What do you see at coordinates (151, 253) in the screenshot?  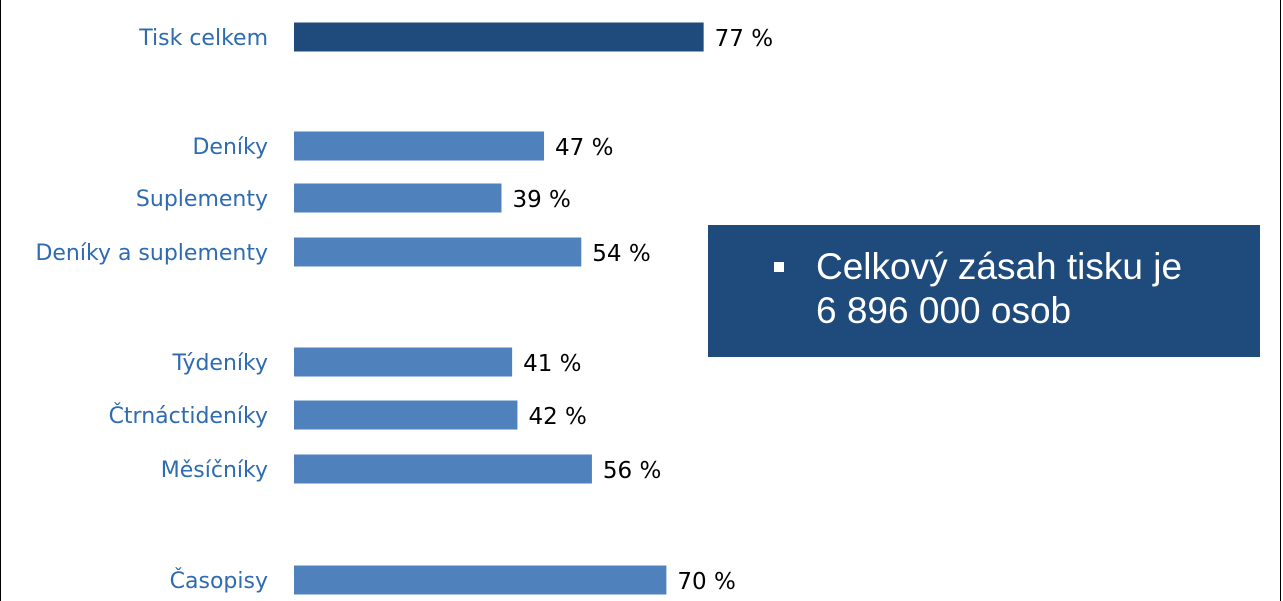 I see `category-label-deniky-a-suplementy: Deníky a suplementy` at bounding box center [151, 253].